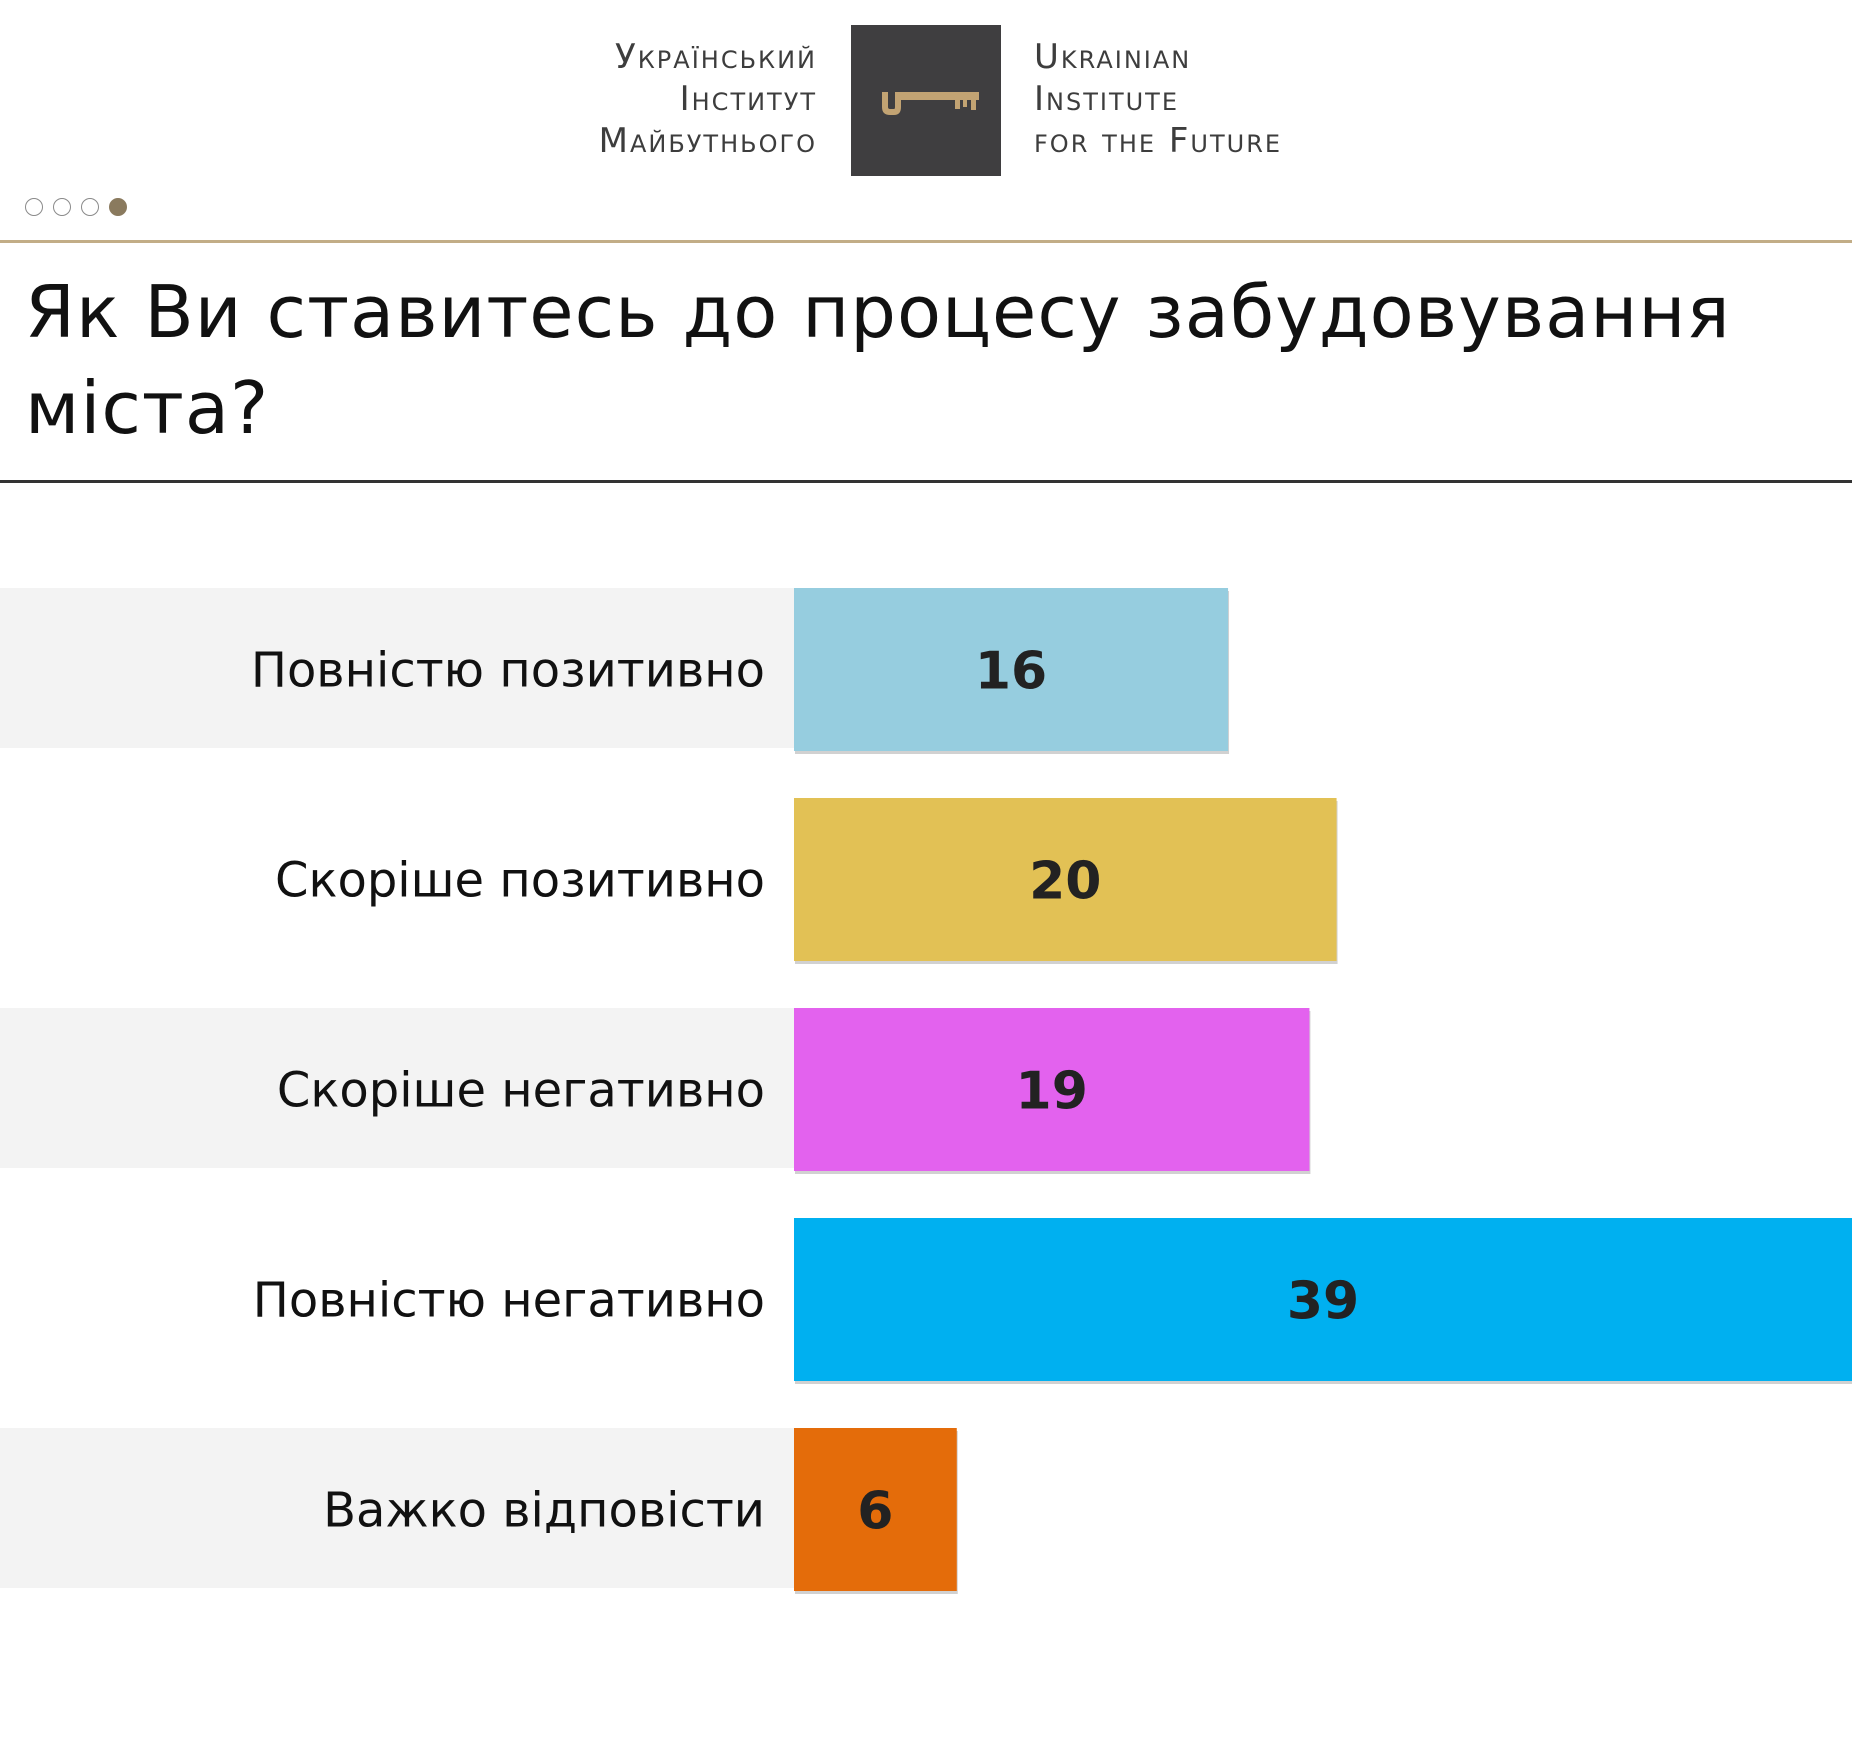 The width and height of the screenshot is (1852, 1739). What do you see at coordinates (930, 103) in the screenshot?
I see `key-icon` at bounding box center [930, 103].